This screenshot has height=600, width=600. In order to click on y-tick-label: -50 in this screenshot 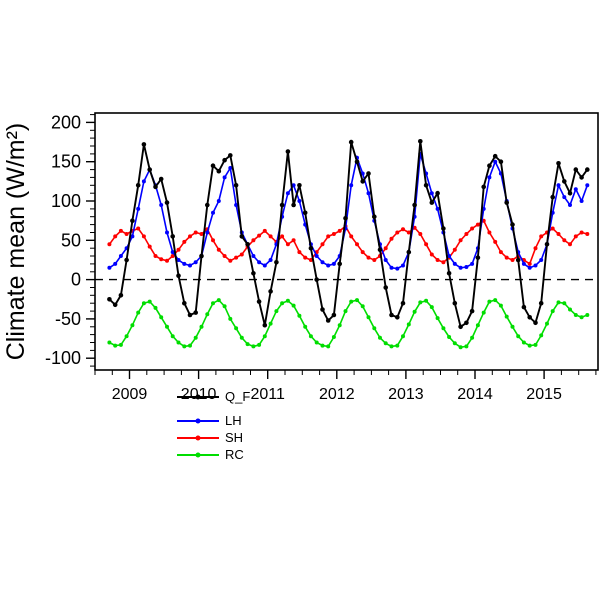, I will do `click(68, 319)`.